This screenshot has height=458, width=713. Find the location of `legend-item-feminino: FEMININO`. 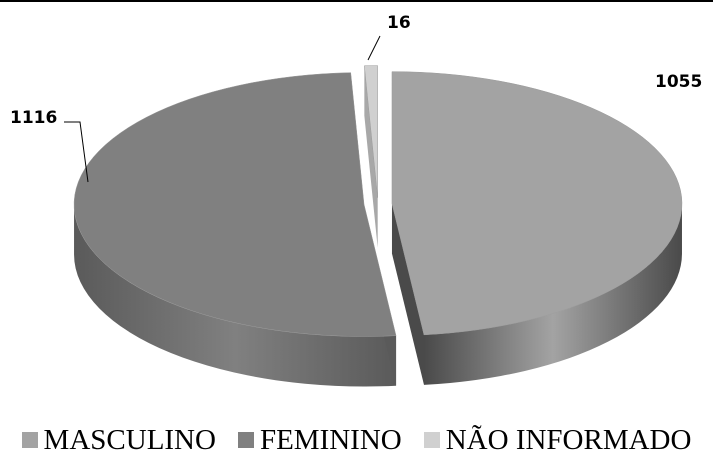

legend-item-feminino: FEMININO is located at coordinates (320, 440).